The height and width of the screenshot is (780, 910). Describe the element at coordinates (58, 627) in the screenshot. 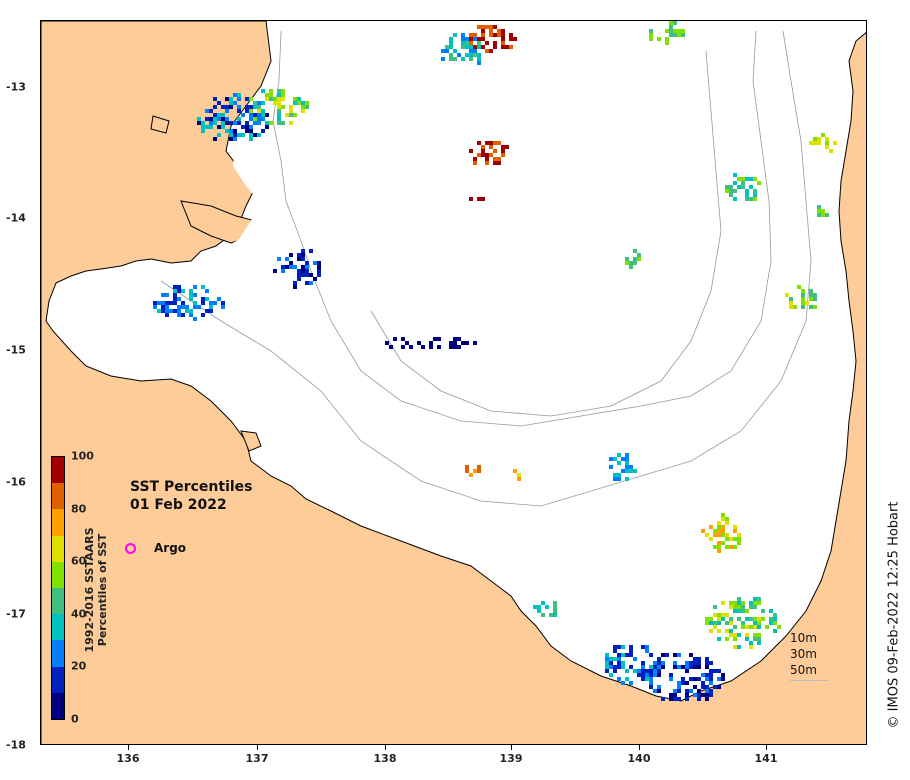

I see `colorbar-segment` at that location.